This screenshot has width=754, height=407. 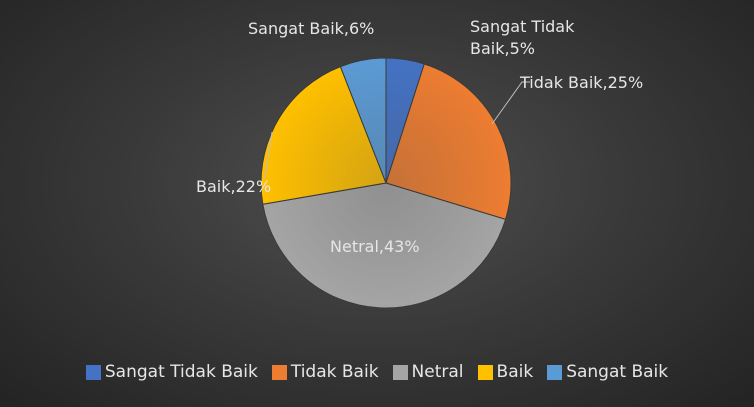 I want to click on data-label: Tidak Baik,25%, so click(x=582, y=82).